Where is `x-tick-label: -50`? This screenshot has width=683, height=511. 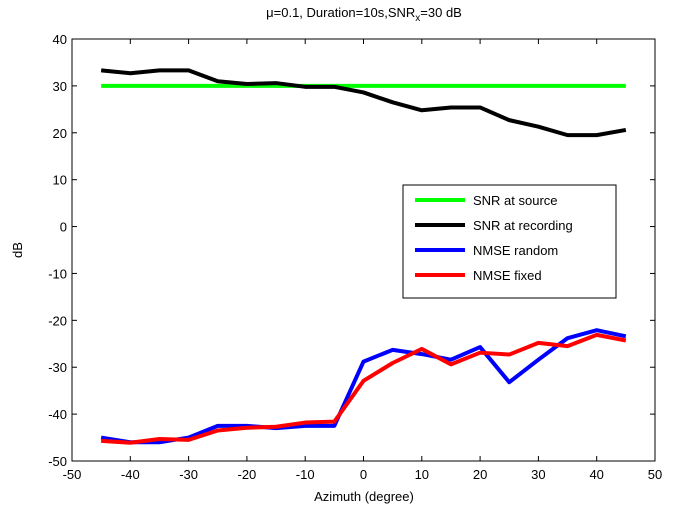
x-tick-label: -50 is located at coordinates (72, 474).